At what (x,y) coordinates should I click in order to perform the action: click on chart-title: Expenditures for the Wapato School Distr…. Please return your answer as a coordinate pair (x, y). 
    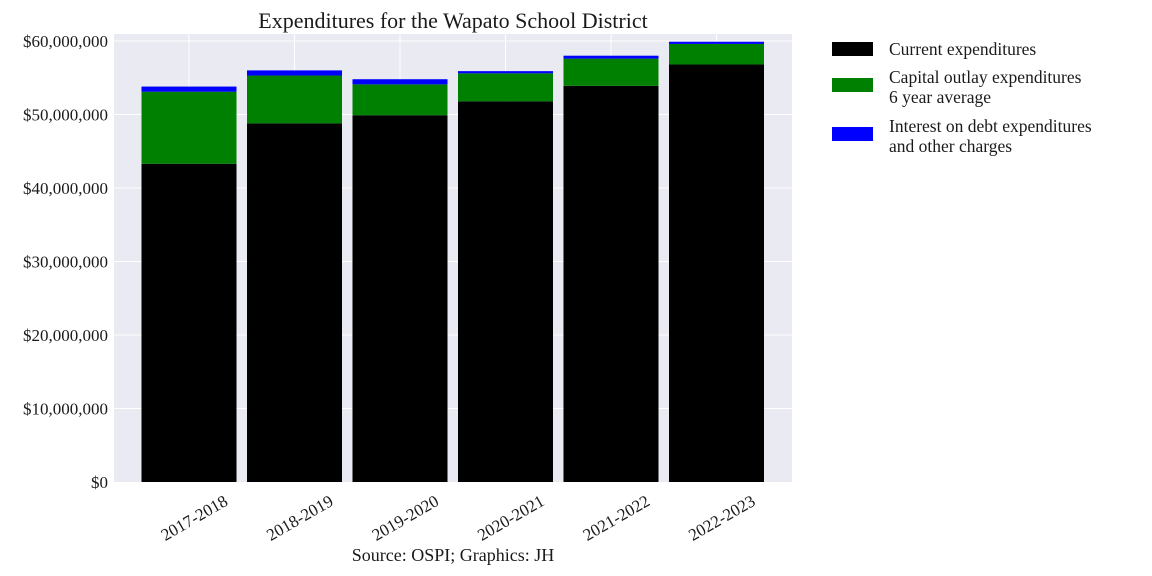
    Looking at the image, I should click on (452, 20).